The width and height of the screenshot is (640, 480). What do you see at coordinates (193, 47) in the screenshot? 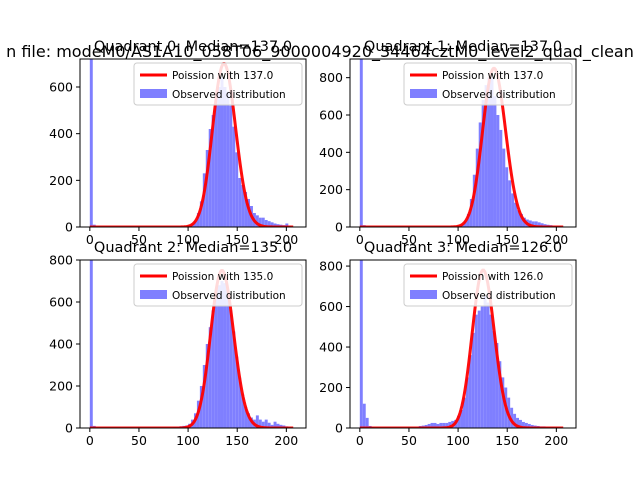
I see `subplot-title: Quadrant 0: Median=137.0` at bounding box center [193, 47].